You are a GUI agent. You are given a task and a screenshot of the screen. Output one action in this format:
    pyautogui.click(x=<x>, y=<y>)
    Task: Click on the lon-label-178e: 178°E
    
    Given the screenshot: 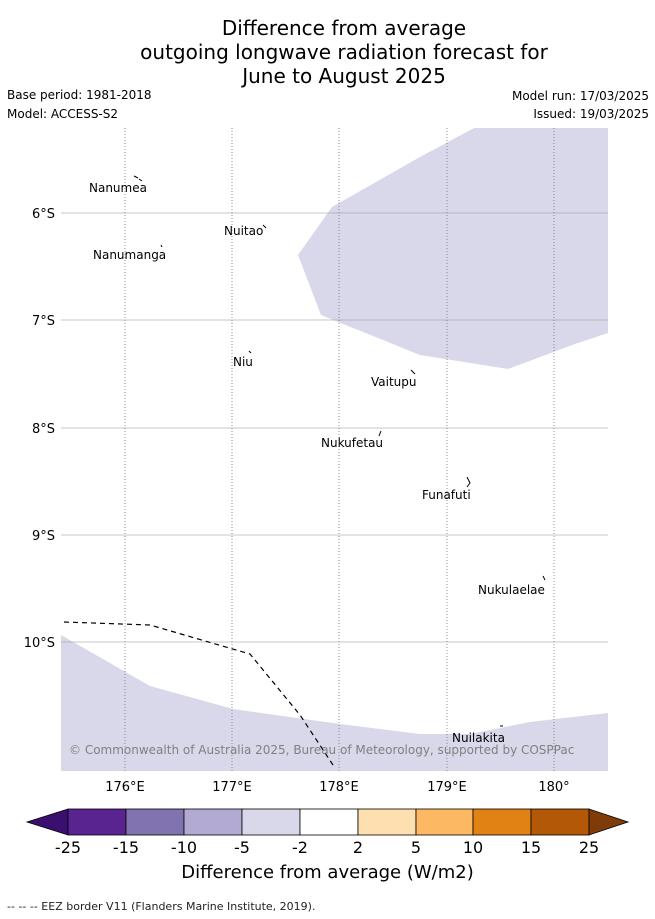 What is the action you would take?
    pyautogui.click(x=339, y=787)
    